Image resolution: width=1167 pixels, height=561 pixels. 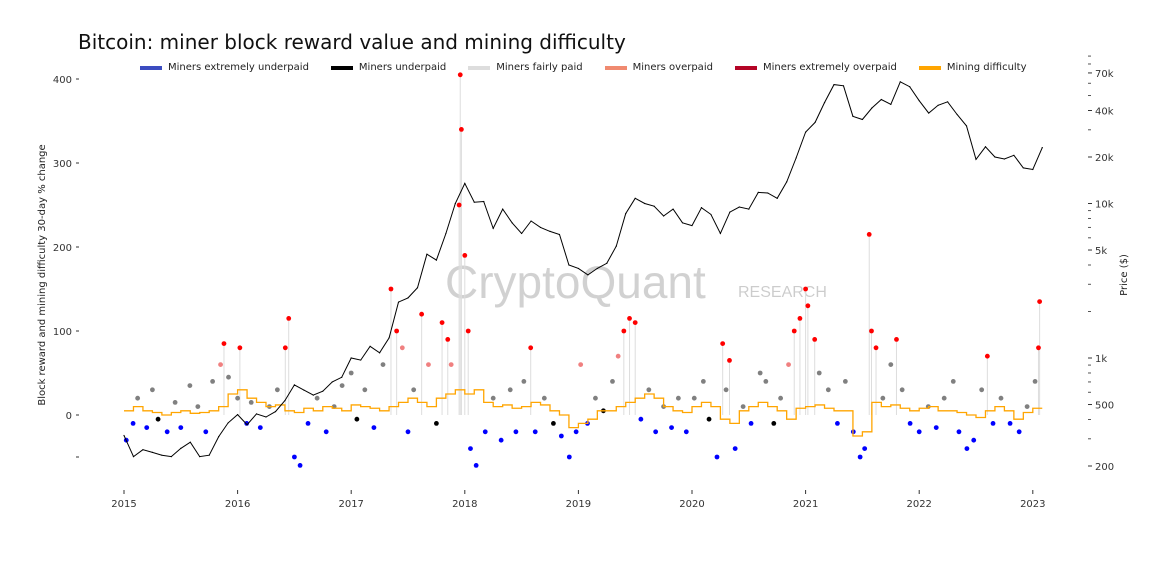 I want to click on legend-label: Mining difficulty, so click(x=986, y=67).